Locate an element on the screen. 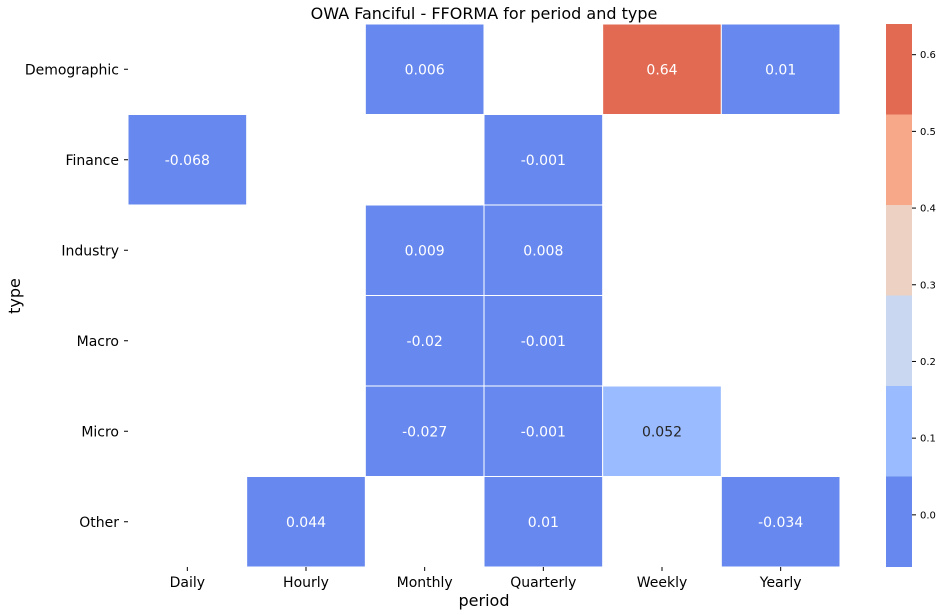  cell-value-label: 0.64 is located at coordinates (661, 70).